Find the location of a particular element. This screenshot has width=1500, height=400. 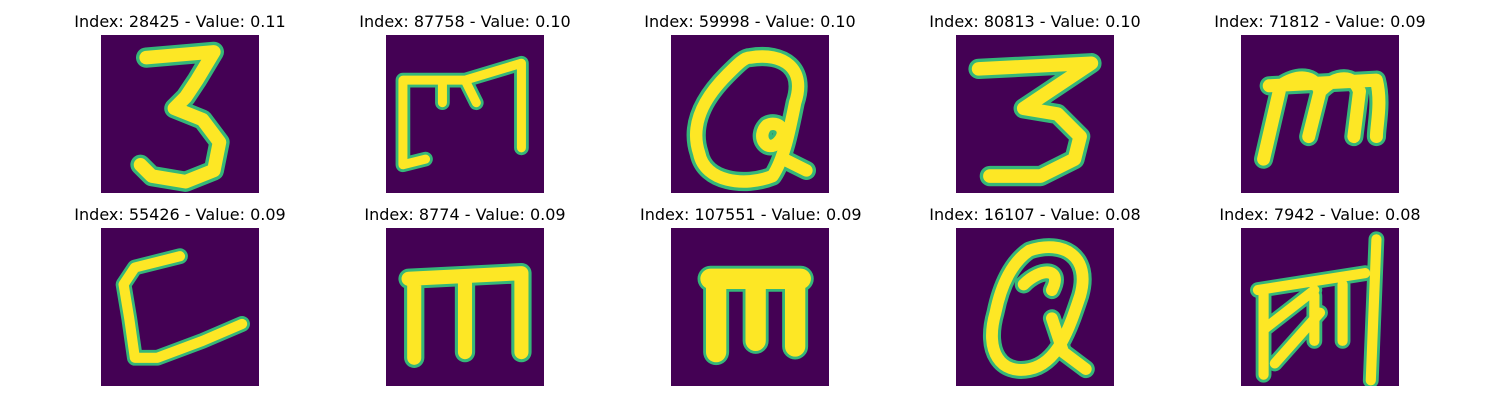

glyph-l-curve is located at coordinates (182, 307).